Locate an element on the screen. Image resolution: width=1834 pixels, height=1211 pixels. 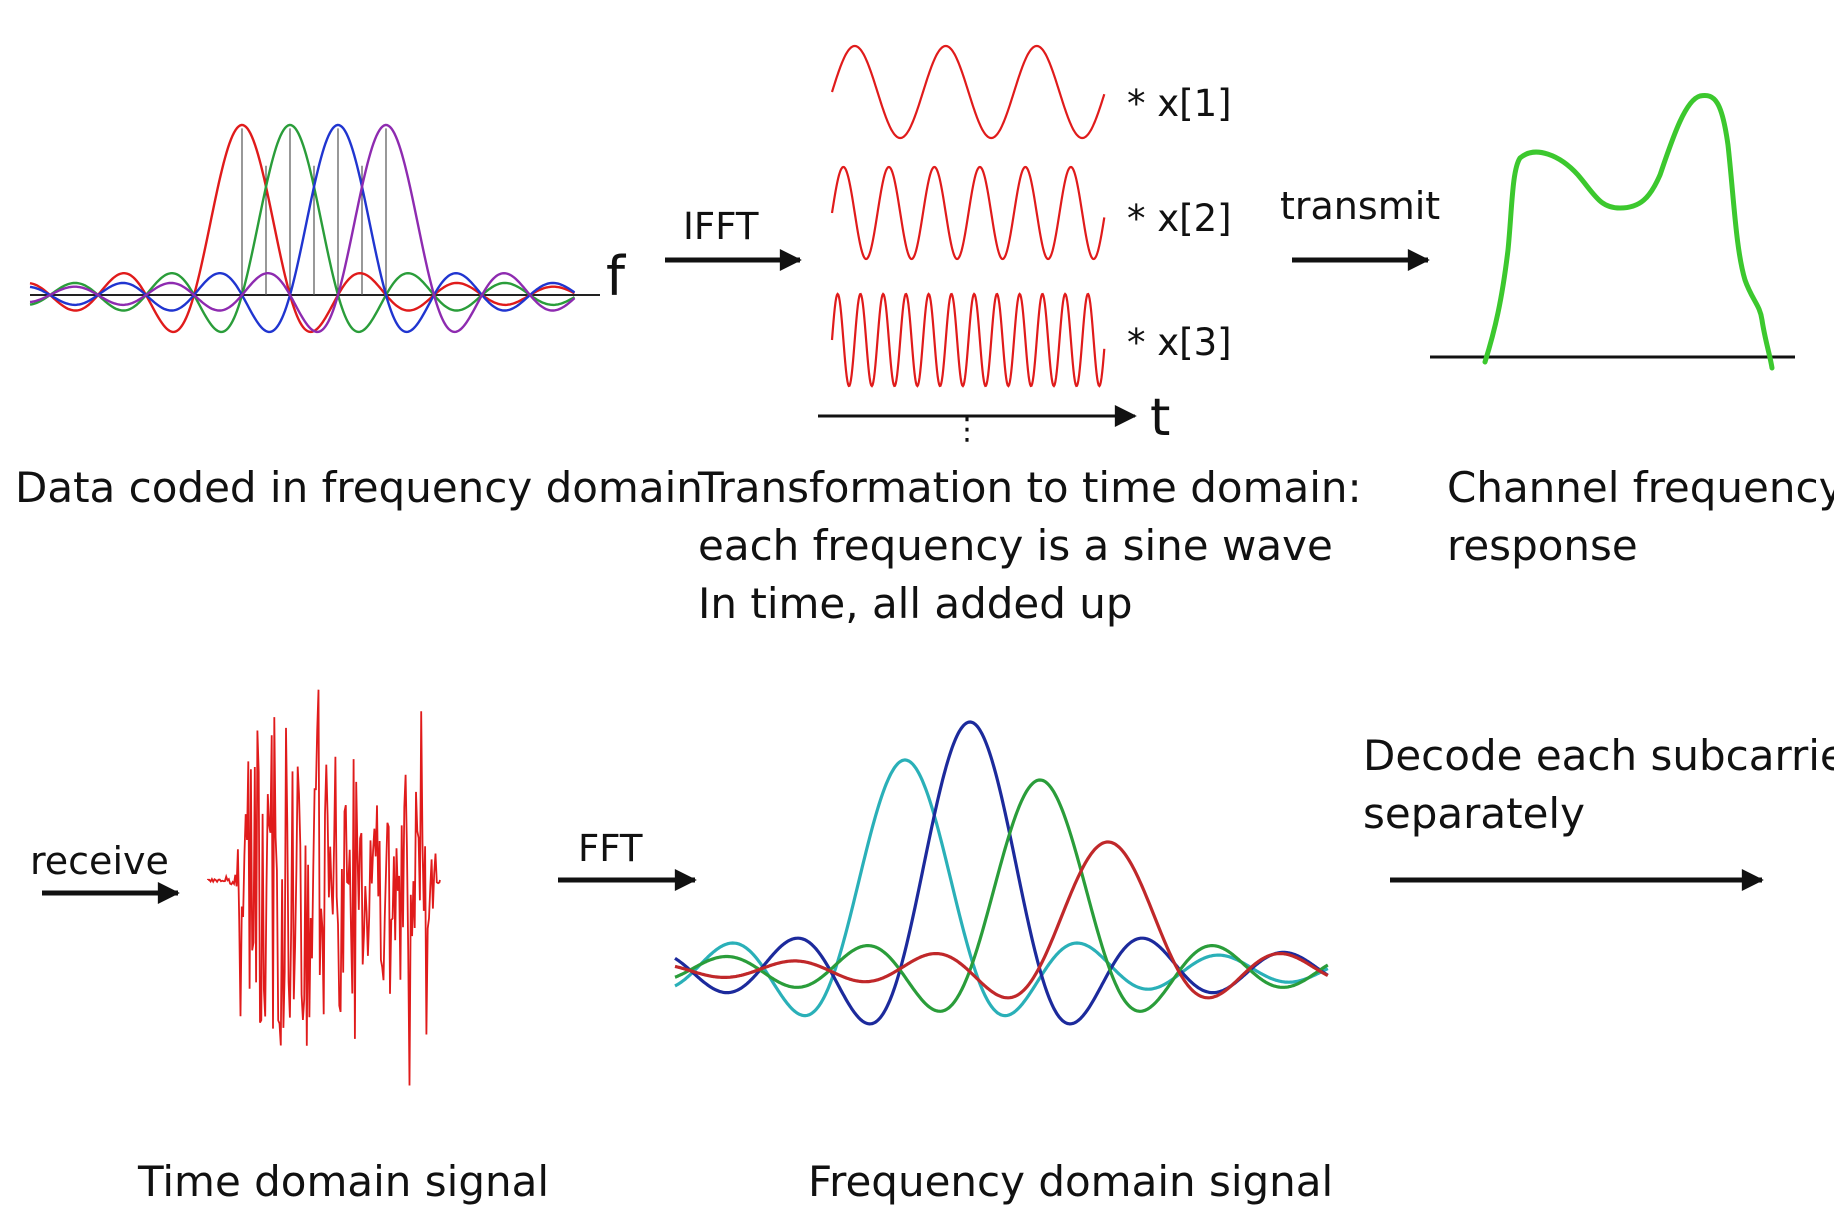
channel-caption-line-2: response is located at coordinates (1542, 545).